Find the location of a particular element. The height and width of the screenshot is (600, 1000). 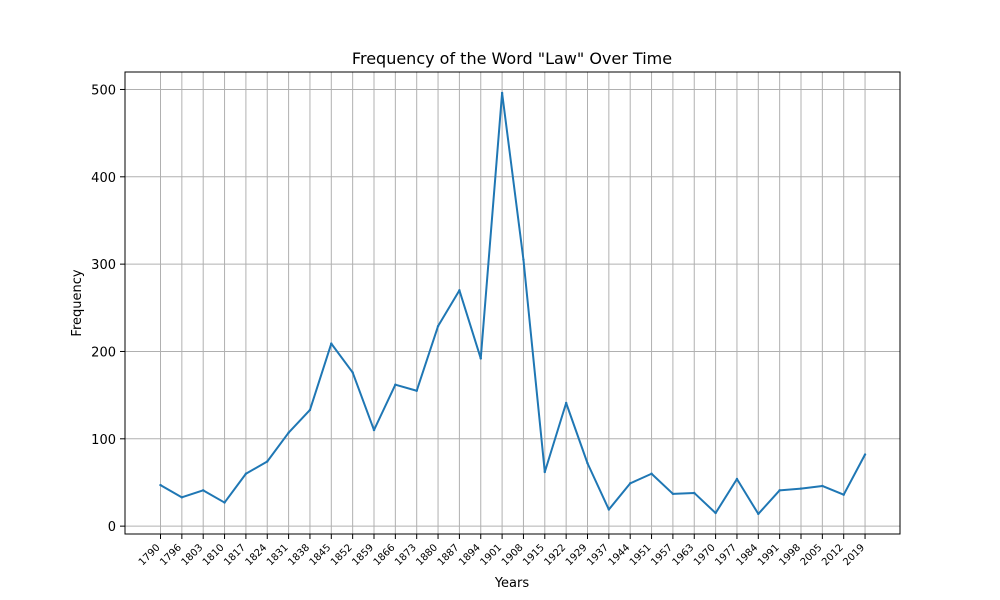

y-tick-label: 100 is located at coordinates (103, 440).